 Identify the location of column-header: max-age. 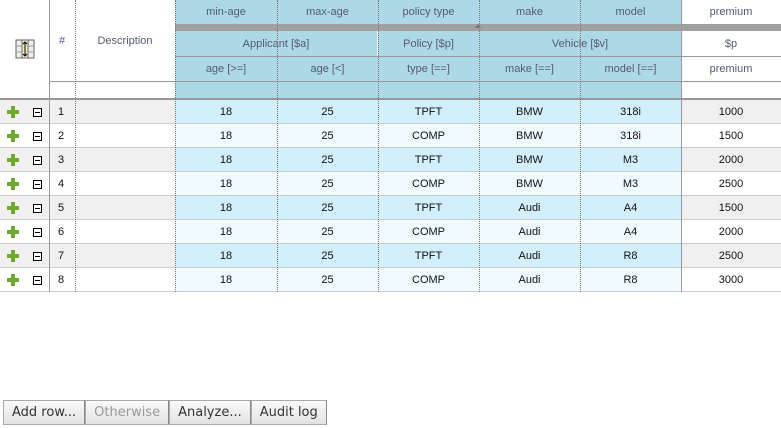
(327, 12).